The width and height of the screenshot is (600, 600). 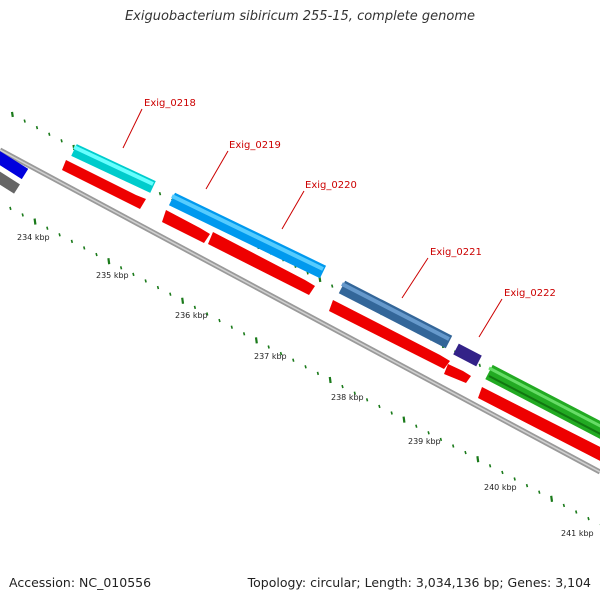 I want to click on gene-label: Exig_0218, so click(x=170, y=103).